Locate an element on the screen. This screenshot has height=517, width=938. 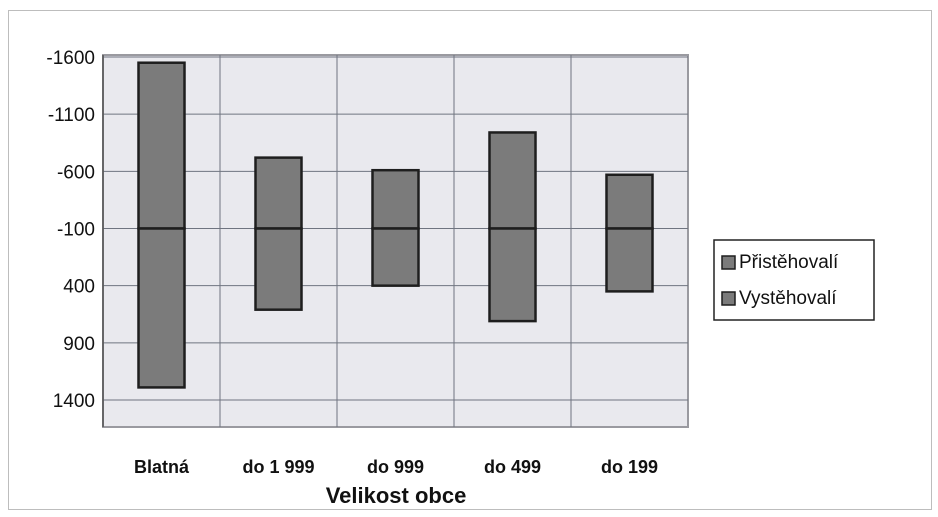
x-axis-title: Velikost obce is located at coordinates (396, 495).